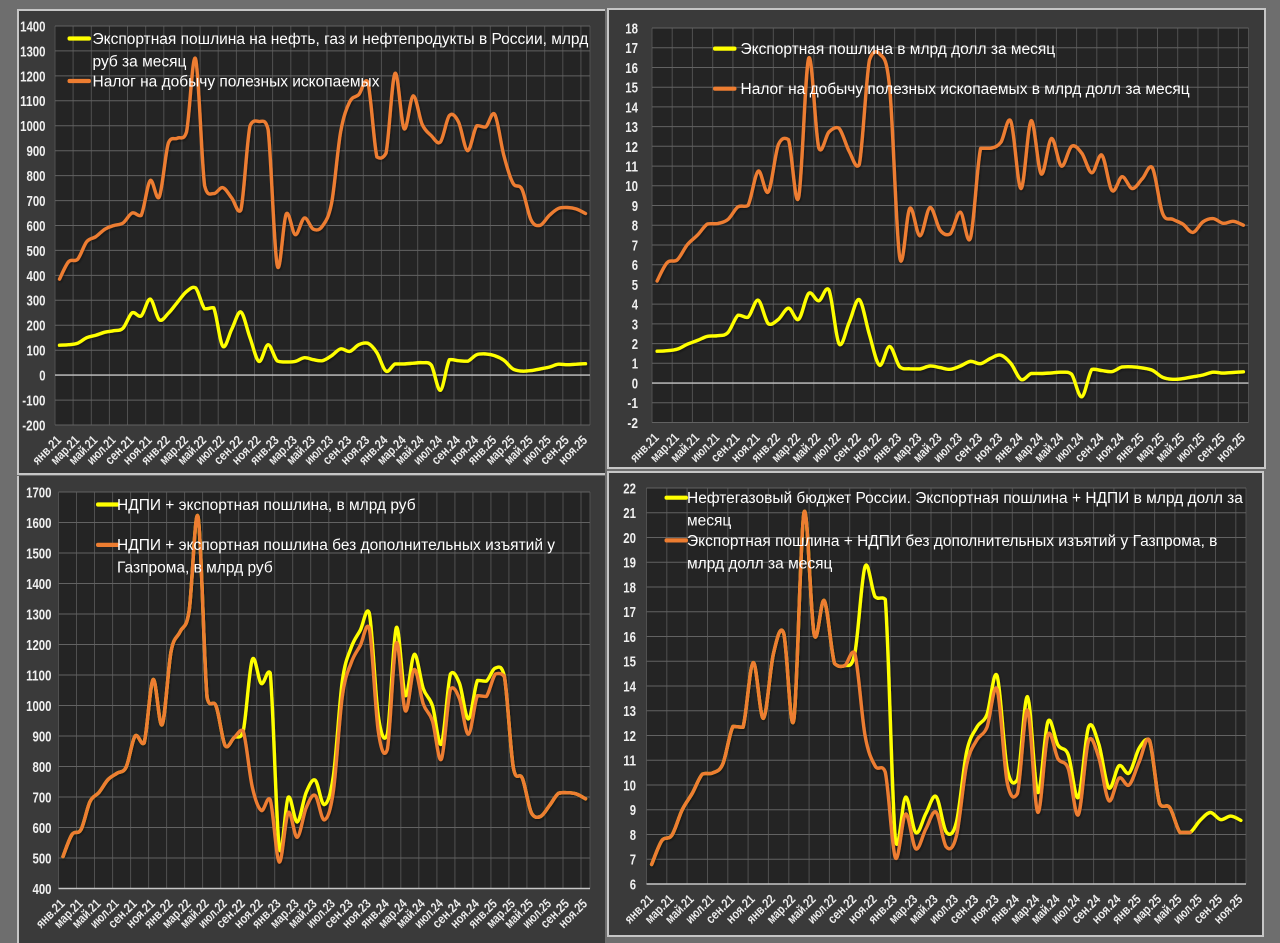  I want to click on svg-text: -100, so click(33, 401).